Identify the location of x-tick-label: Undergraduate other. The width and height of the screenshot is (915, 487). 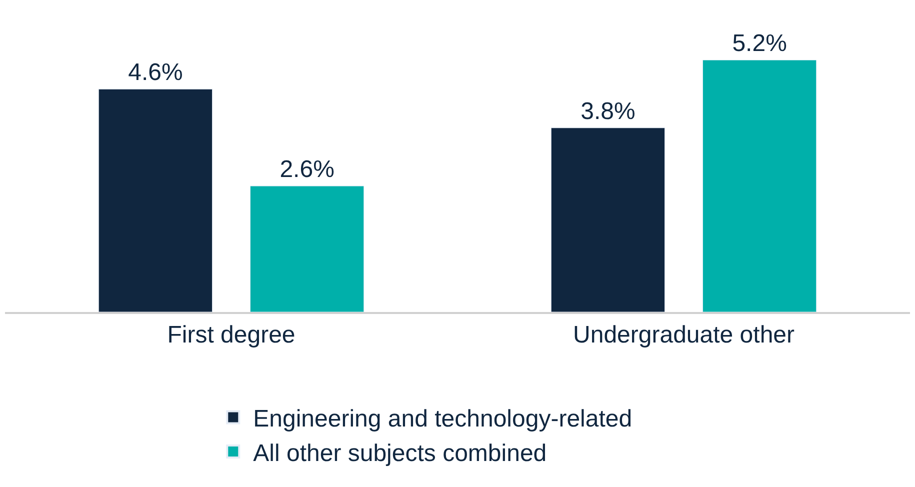
(683, 335).